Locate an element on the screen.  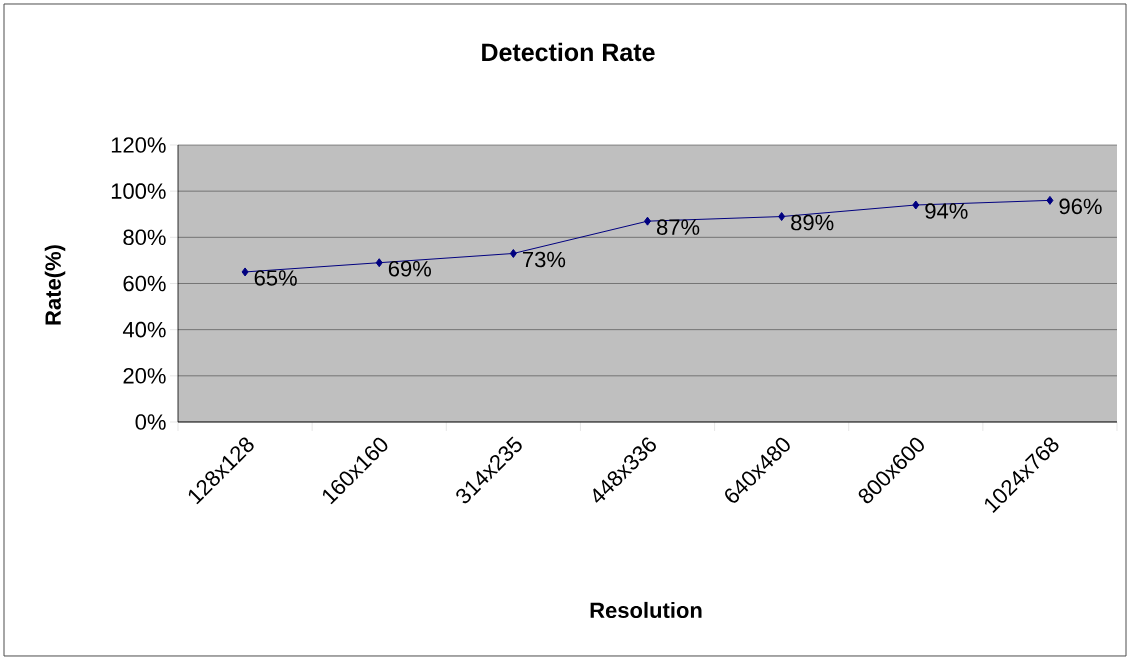
data-label: 94% is located at coordinates (946, 211).